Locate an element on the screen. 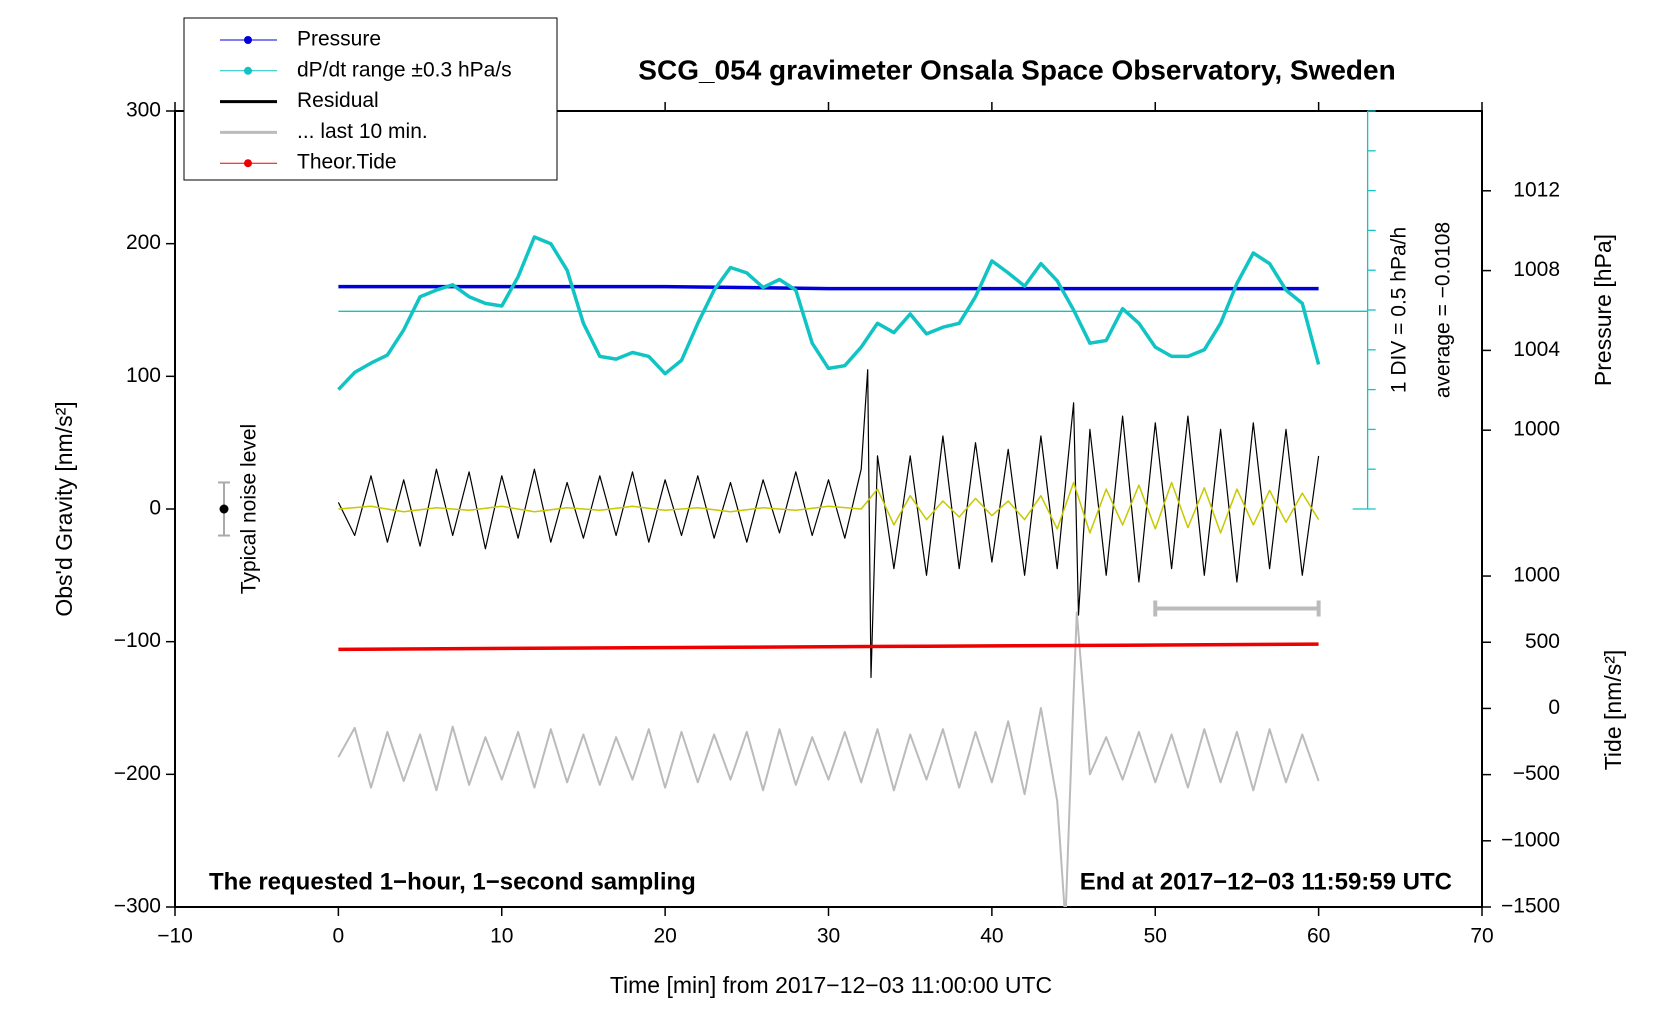 The width and height of the screenshot is (1676, 1020). y3ticks-label: −500 is located at coordinates (1536, 773).